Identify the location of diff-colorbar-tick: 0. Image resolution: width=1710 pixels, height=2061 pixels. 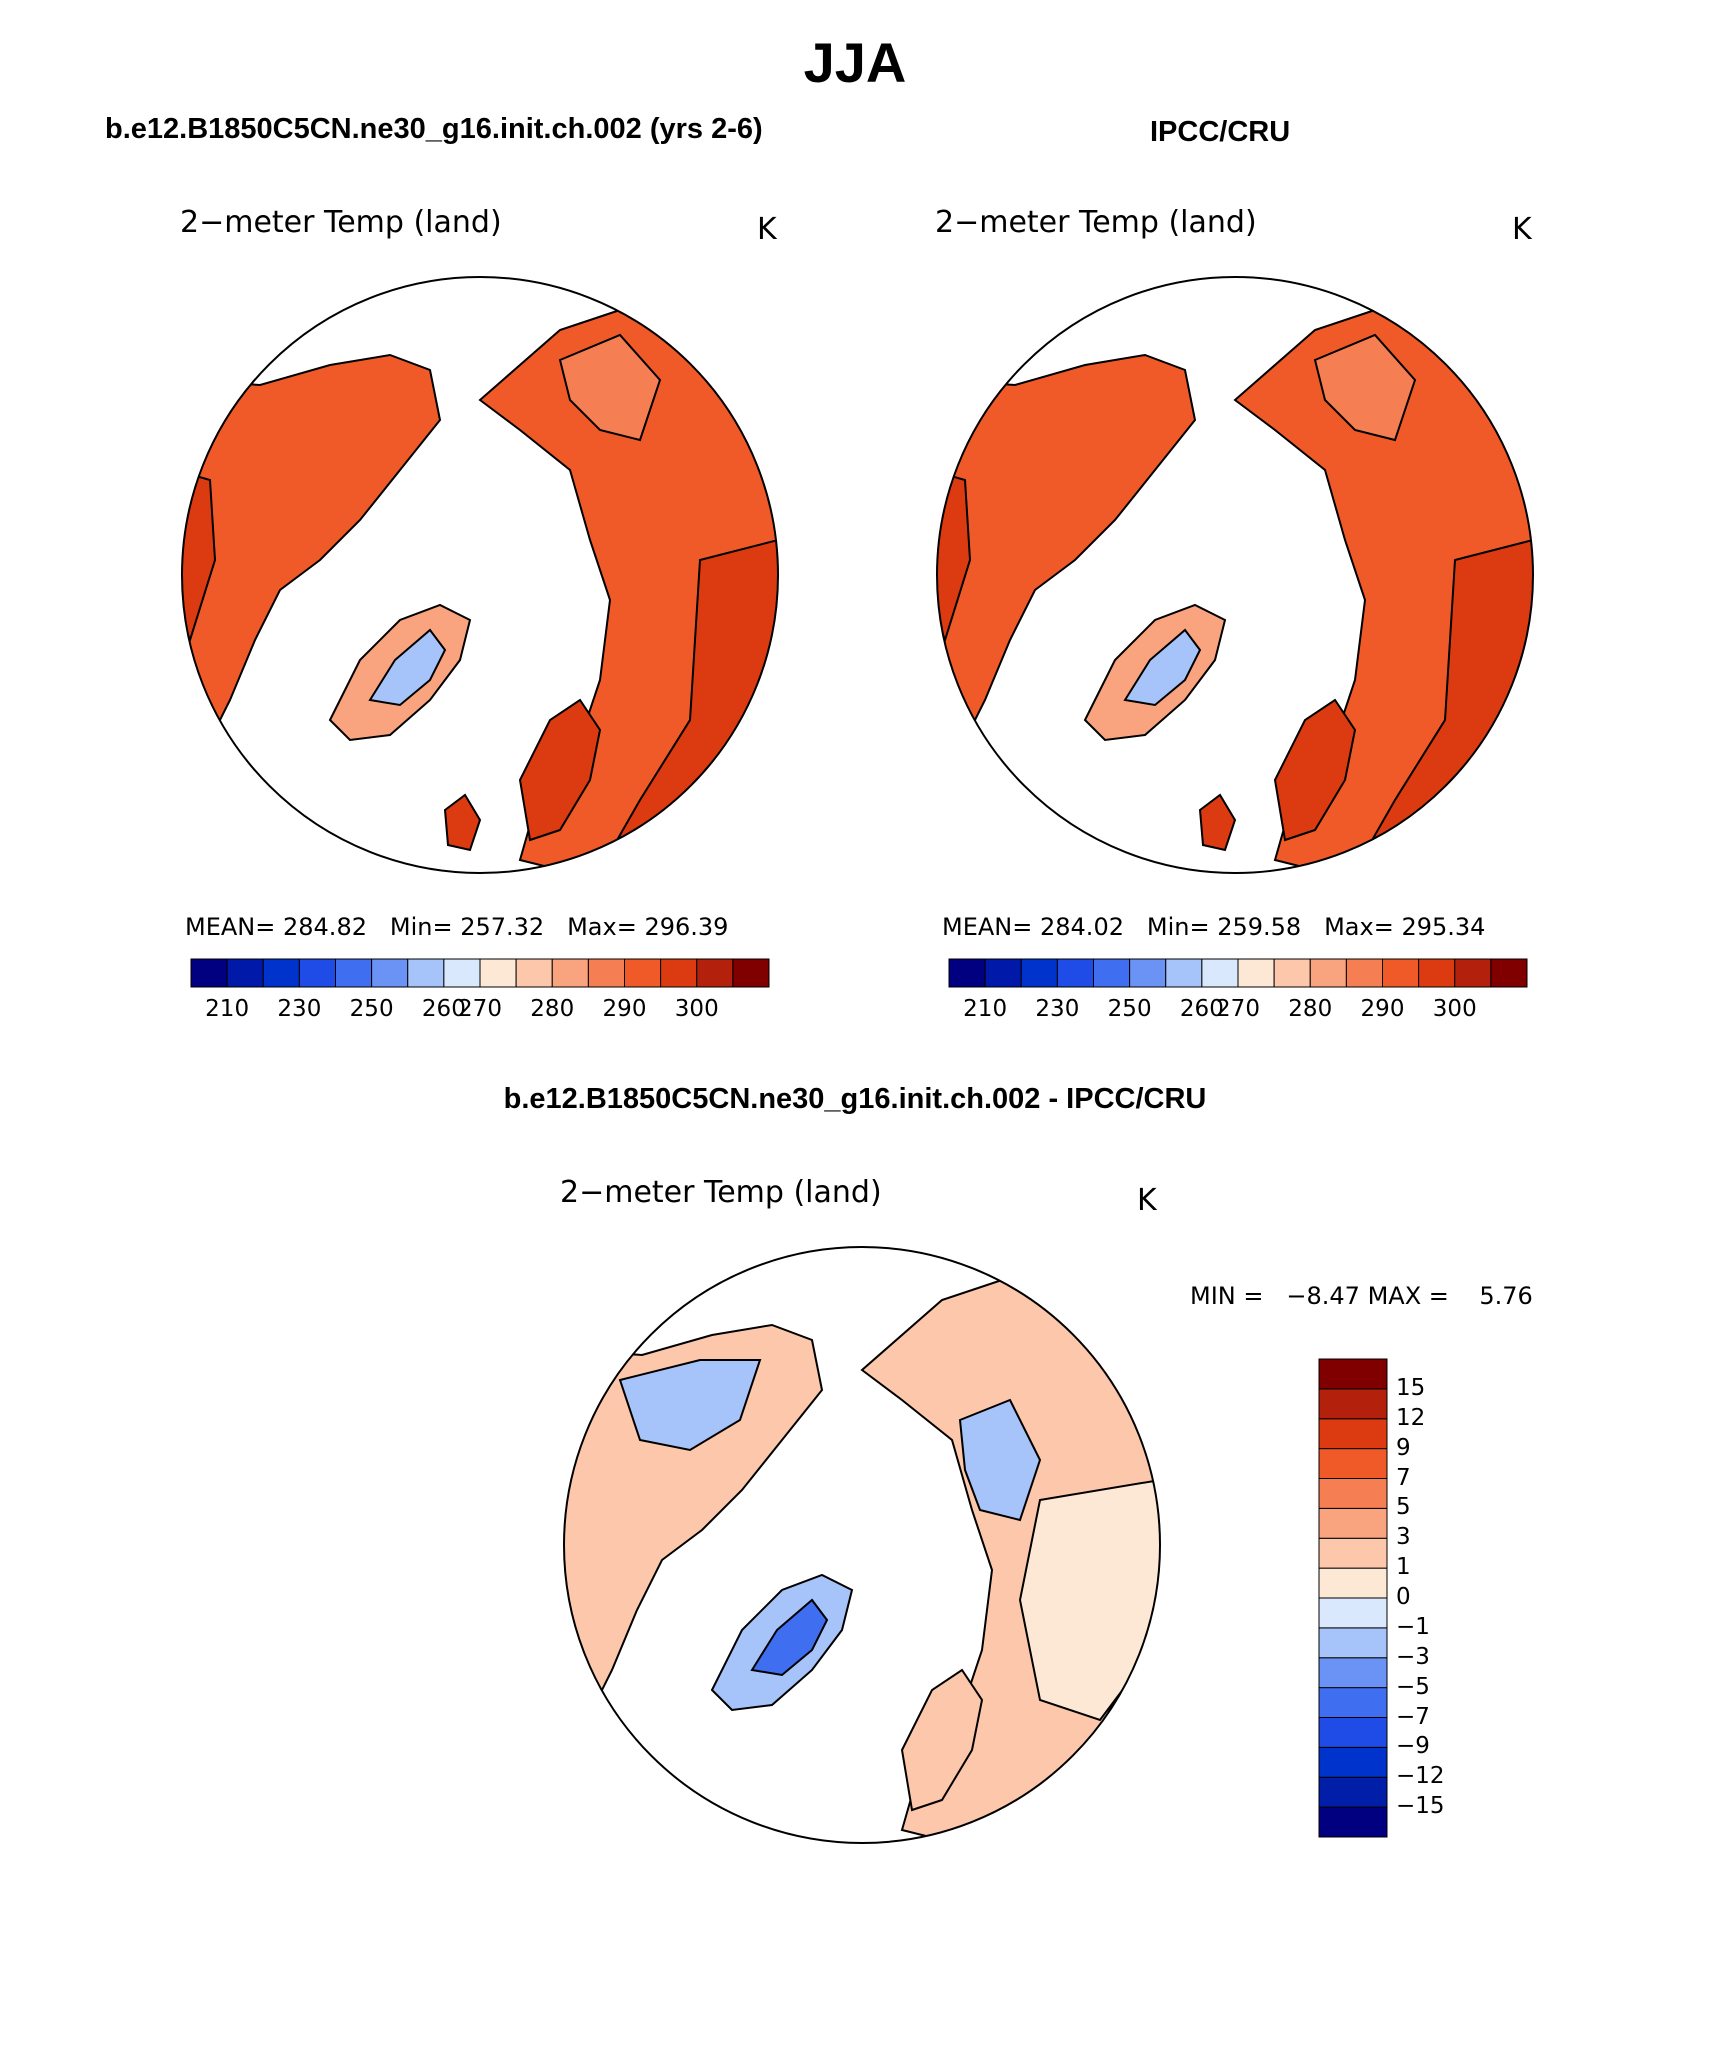
(1403, 1597).